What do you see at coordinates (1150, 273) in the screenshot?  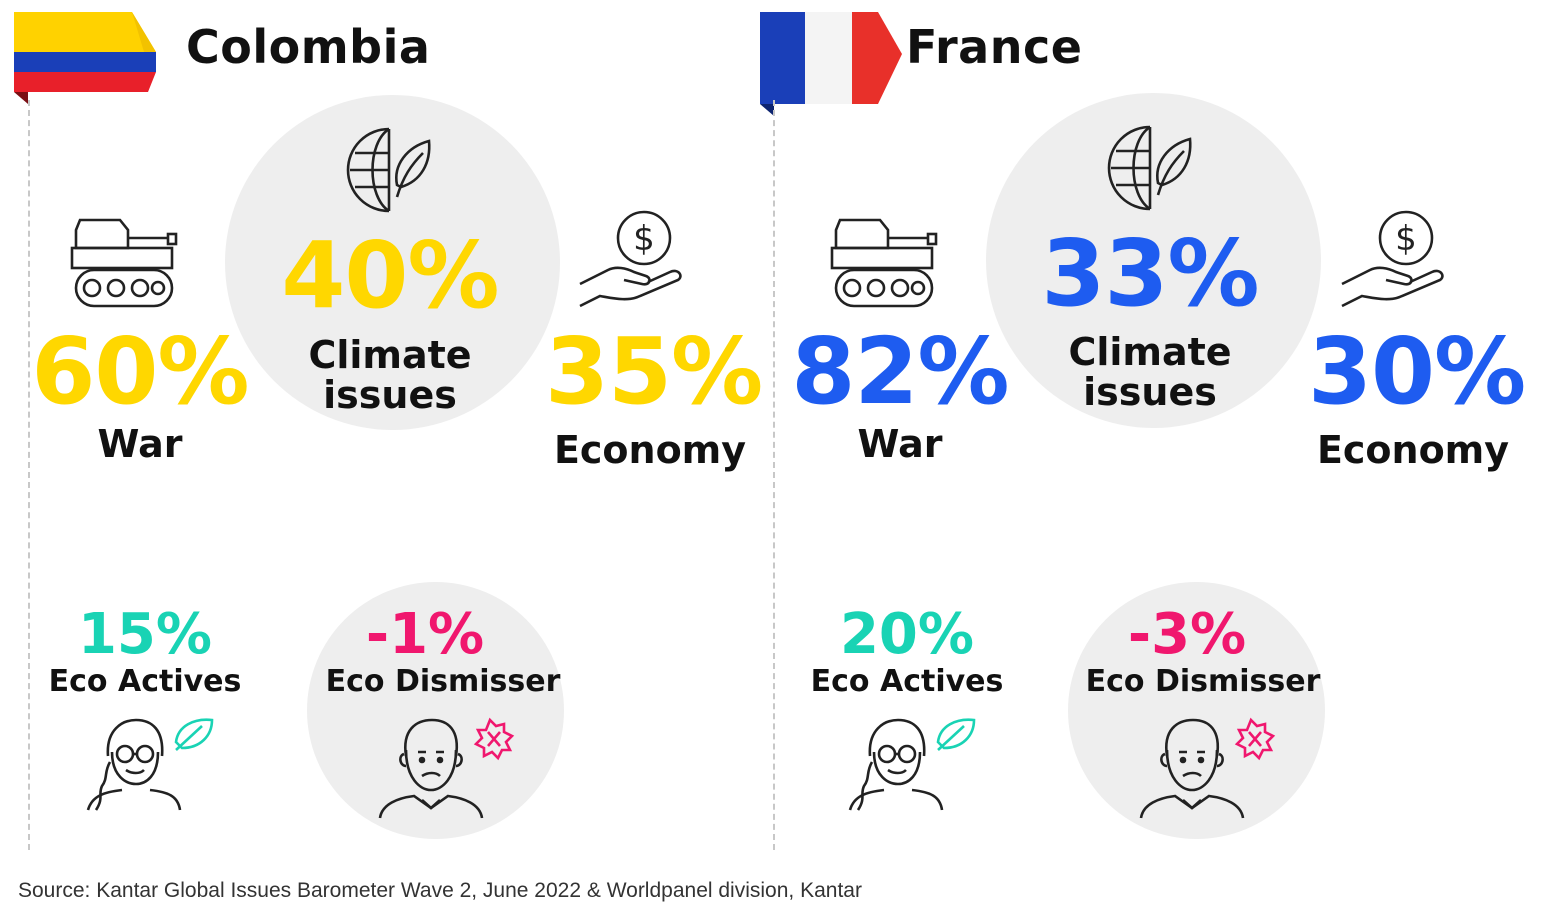 I see `climate-value: 33%` at bounding box center [1150, 273].